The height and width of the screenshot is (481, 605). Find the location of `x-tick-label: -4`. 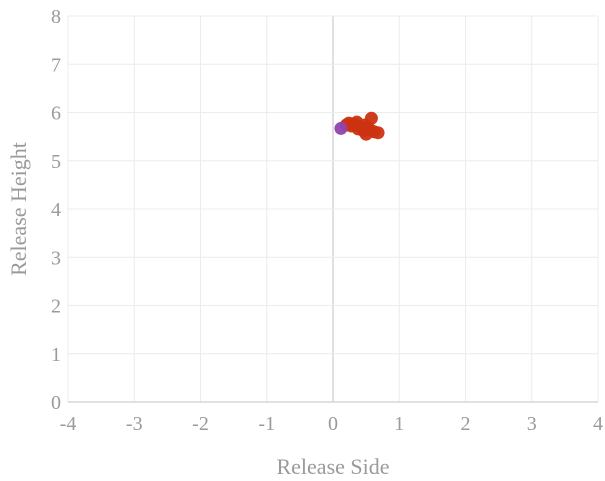

x-tick-label: -4 is located at coordinates (68, 424).